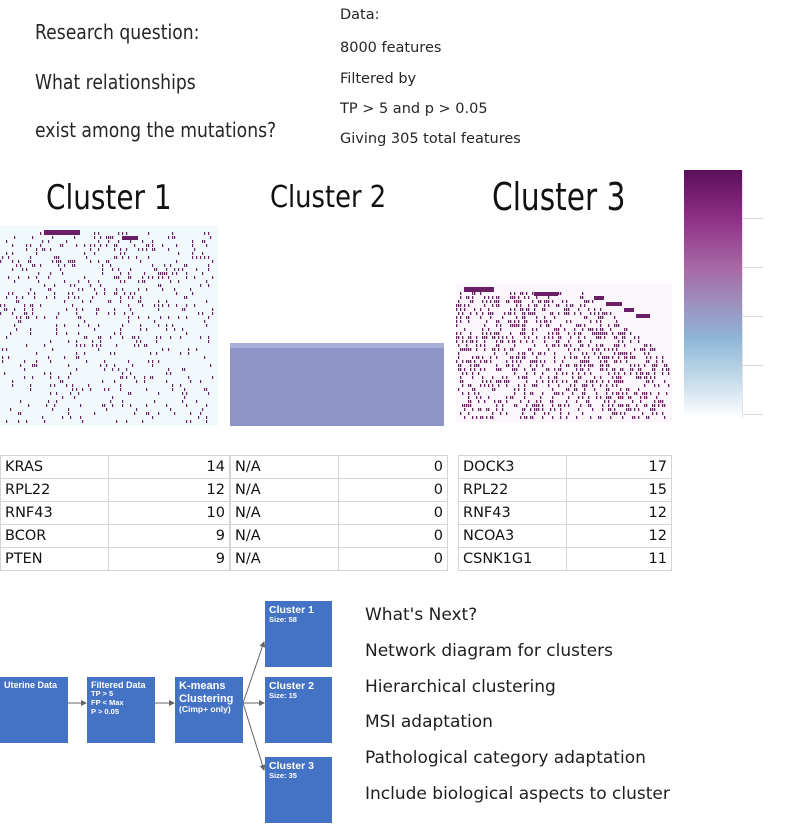  Describe the element at coordinates (54, 513) in the screenshot. I see `gene-name: RNF43` at that location.